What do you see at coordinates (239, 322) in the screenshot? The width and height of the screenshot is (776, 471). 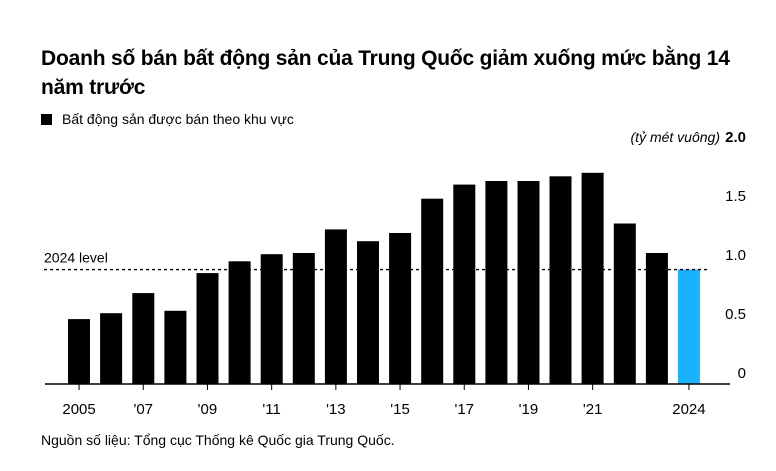 I see `bar-2010` at bounding box center [239, 322].